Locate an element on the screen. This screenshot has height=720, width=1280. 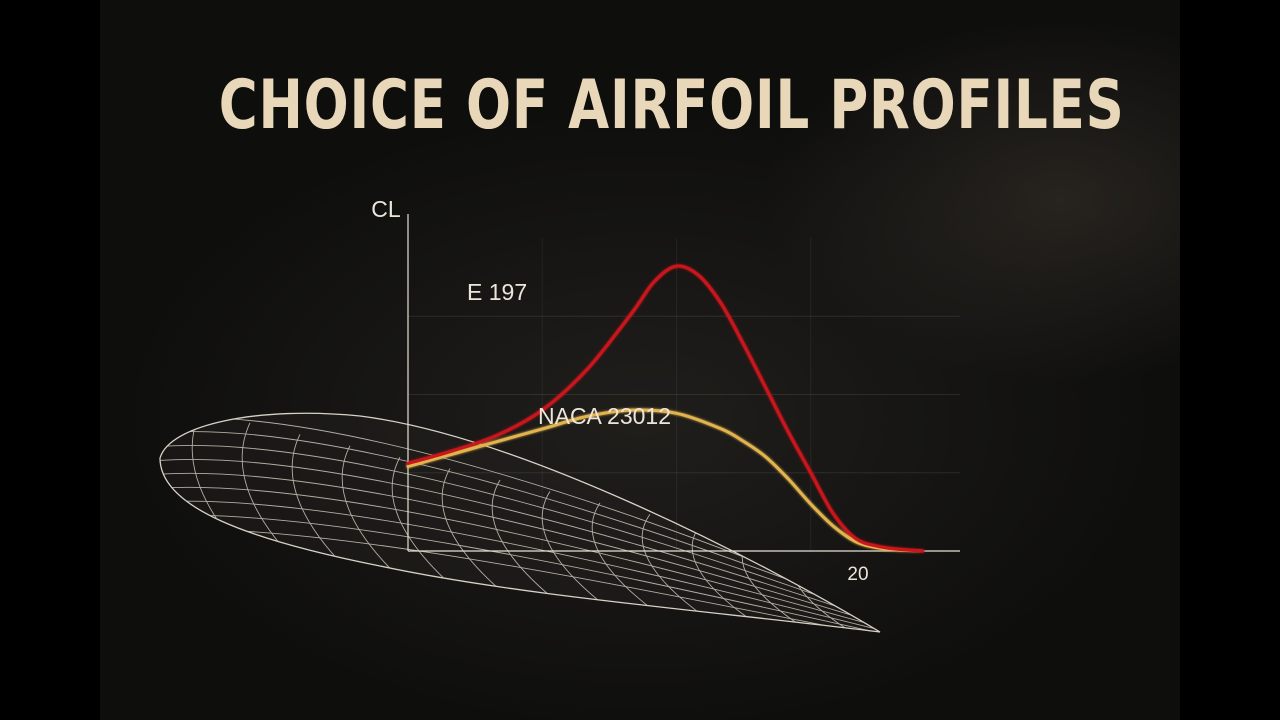
x-tick-labels: 20 is located at coordinates (857, 574).